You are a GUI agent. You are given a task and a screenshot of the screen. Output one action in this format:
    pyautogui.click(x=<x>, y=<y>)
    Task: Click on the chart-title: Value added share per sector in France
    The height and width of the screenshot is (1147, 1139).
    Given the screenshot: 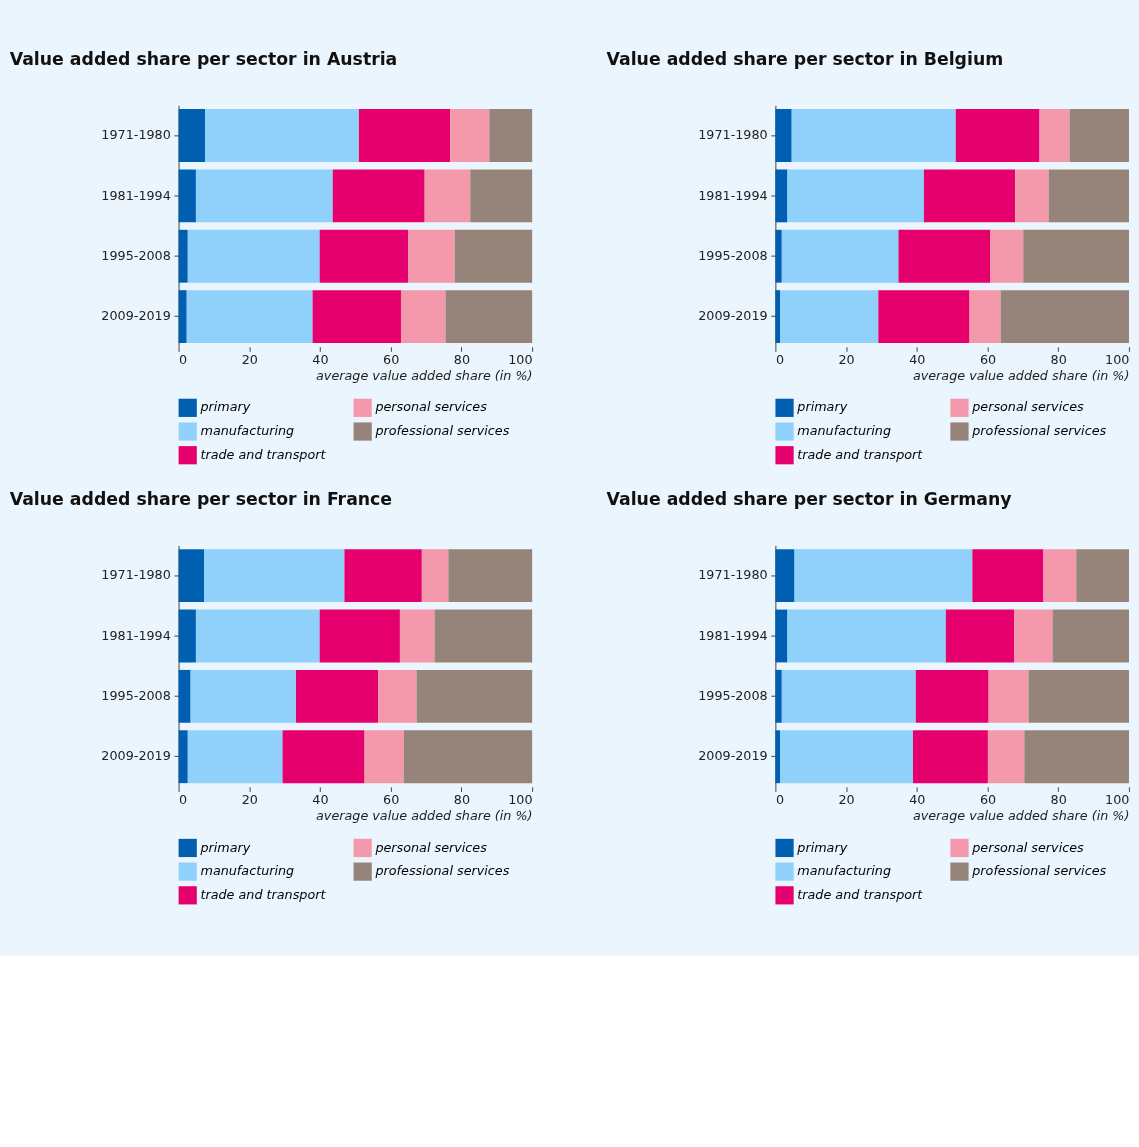 What is the action you would take?
    pyautogui.click(x=201, y=499)
    